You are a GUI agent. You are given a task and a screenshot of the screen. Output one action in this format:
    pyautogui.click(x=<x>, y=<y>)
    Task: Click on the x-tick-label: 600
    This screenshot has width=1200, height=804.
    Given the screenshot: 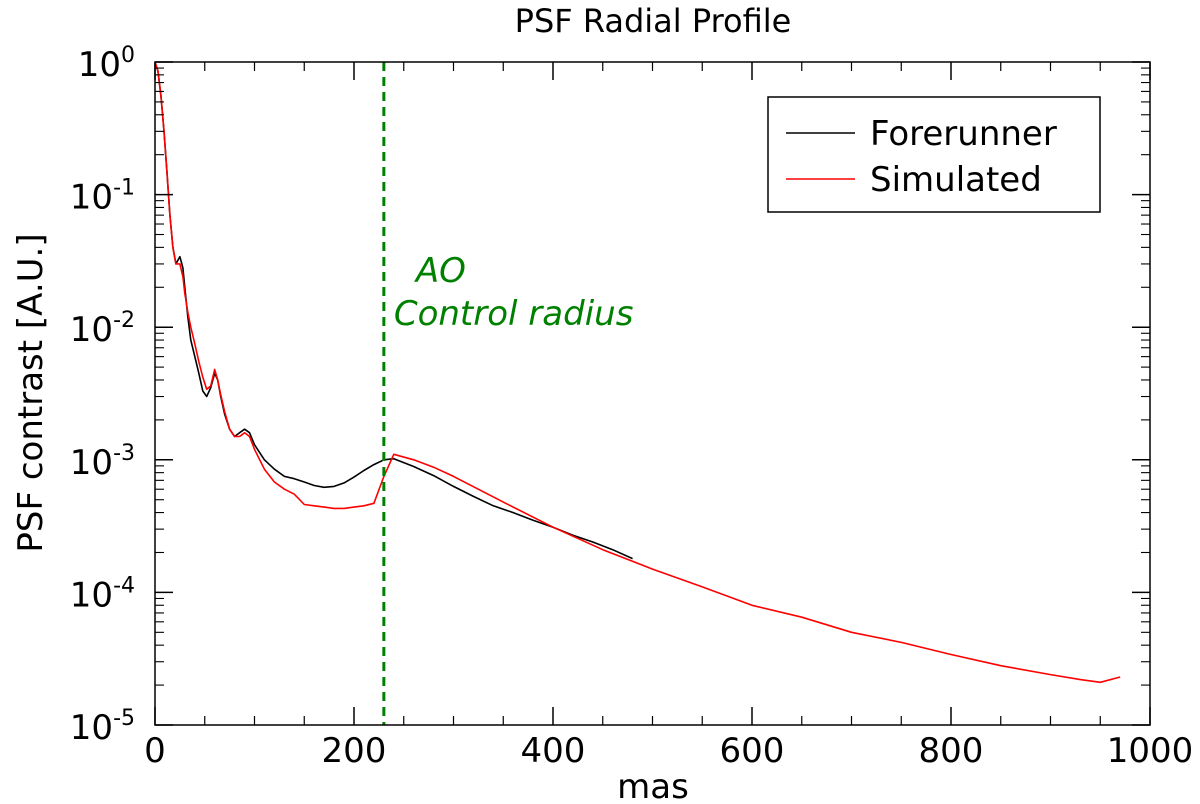 What is the action you would take?
    pyautogui.click(x=752, y=751)
    